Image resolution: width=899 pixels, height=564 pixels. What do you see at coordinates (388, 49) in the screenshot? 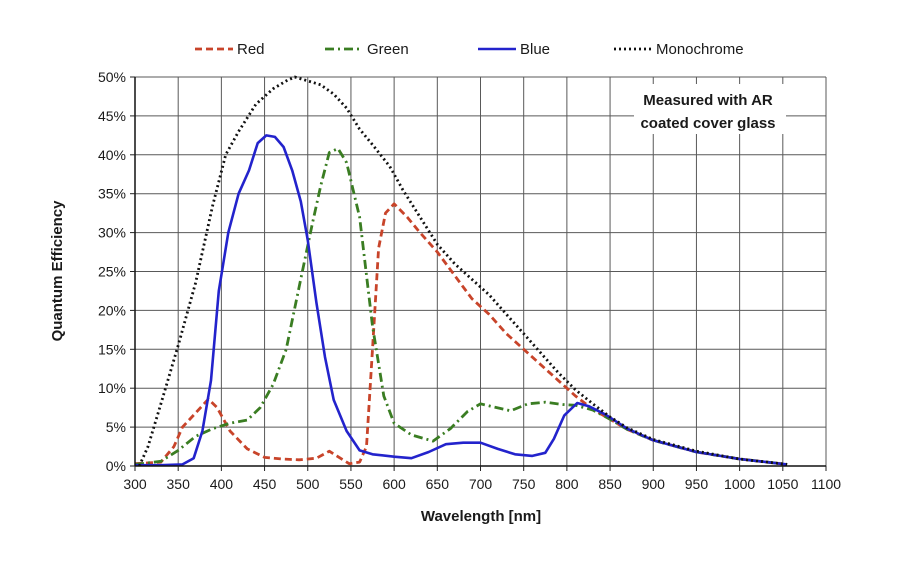
I see `legend-label-green: Green` at bounding box center [388, 49].